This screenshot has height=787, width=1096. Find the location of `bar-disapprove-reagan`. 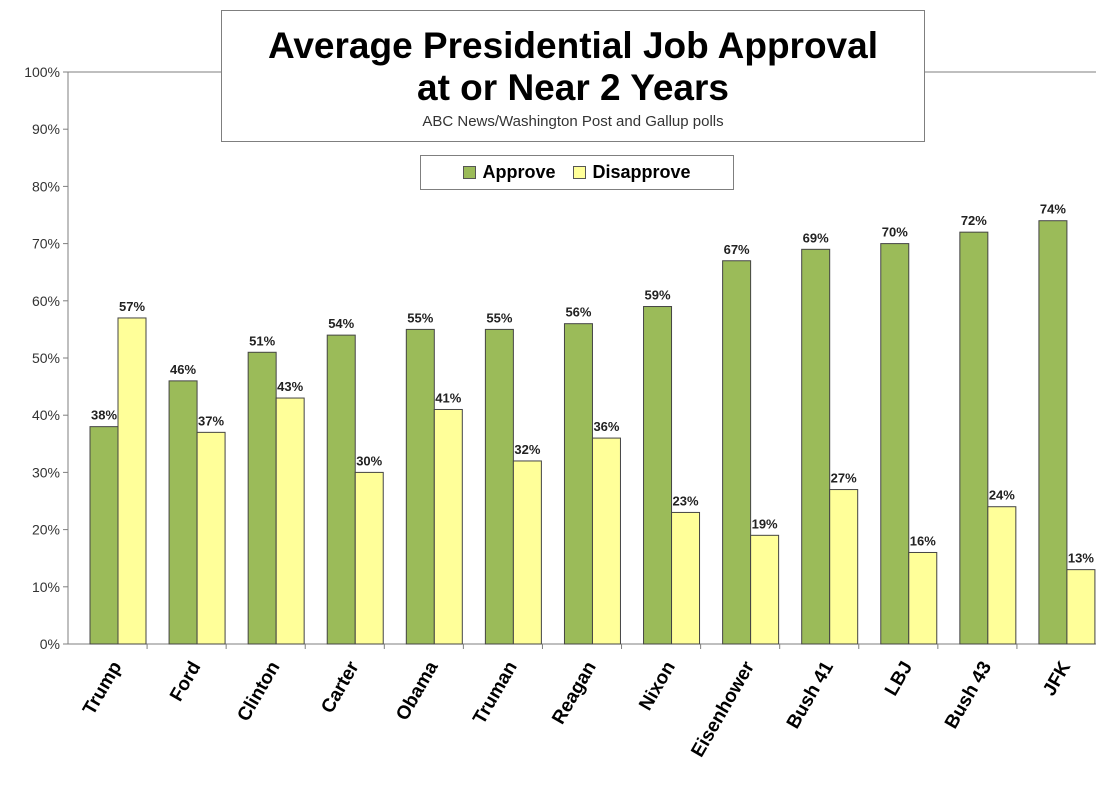

bar-disapprove-reagan is located at coordinates (606, 541).